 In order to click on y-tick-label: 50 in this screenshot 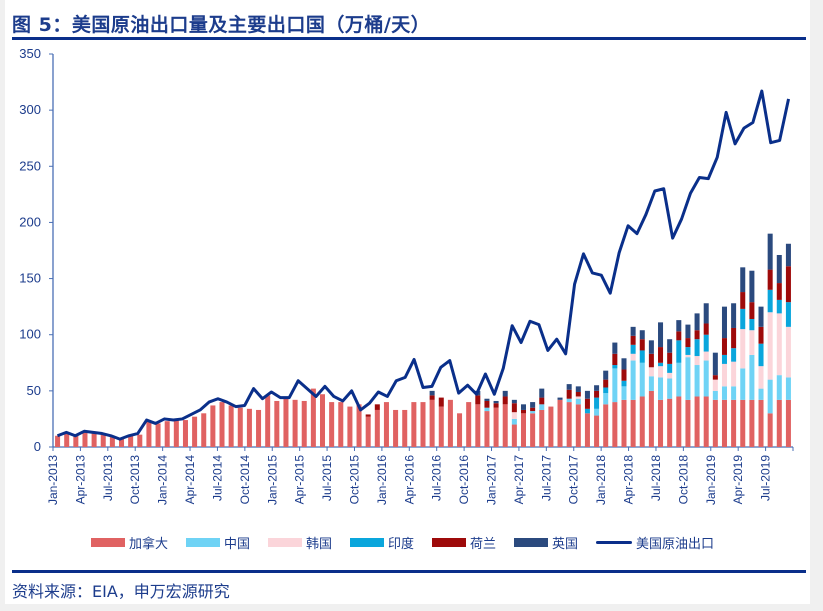, I will do `click(34, 390)`.